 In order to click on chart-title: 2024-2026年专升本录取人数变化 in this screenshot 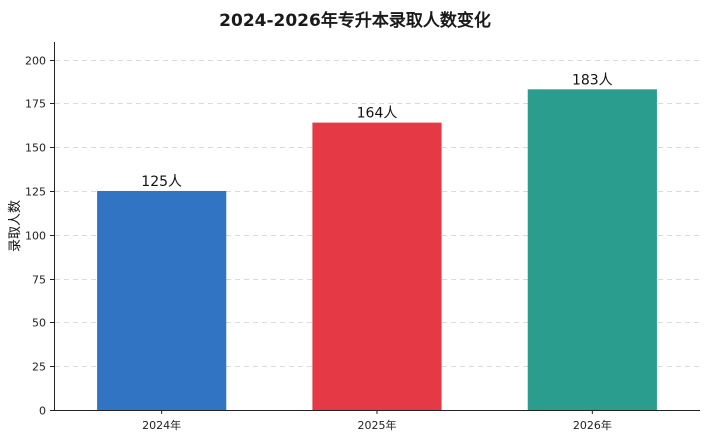, I will do `click(355, 21)`.